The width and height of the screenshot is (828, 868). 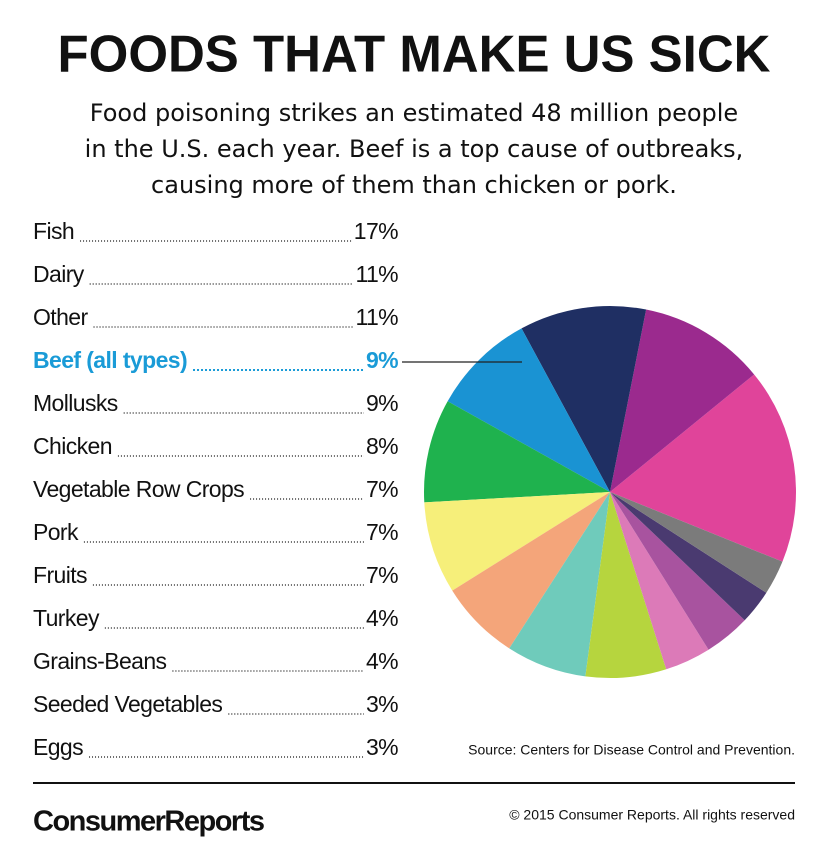 What do you see at coordinates (60, 575) in the screenshot?
I see `category-label: Fruits` at bounding box center [60, 575].